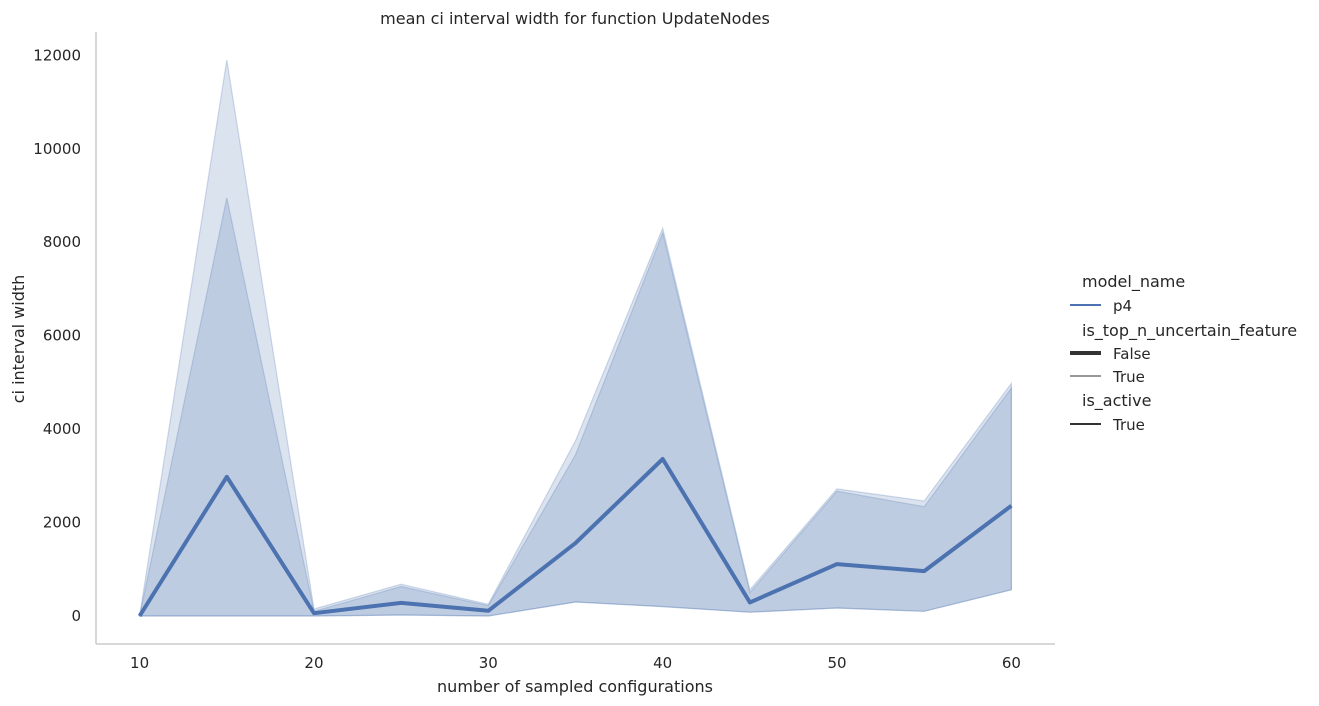 The height and width of the screenshot is (706, 1319). What do you see at coordinates (62, 429) in the screenshot?
I see `y-tick-label: 4000` at bounding box center [62, 429].